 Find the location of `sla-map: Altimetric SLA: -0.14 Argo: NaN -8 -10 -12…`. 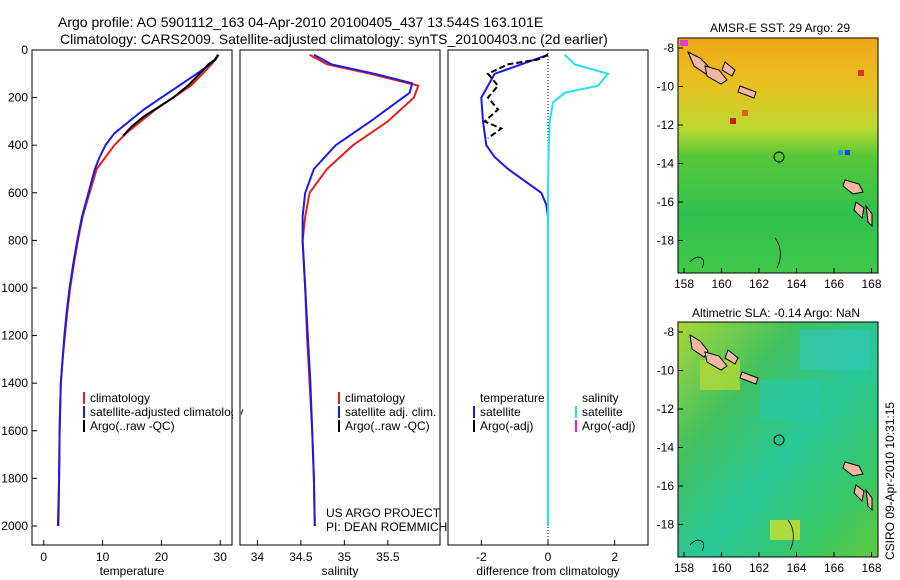

sla-map: Altimetric SLA: -0.14 Argo: NaN -8 -10 -12… is located at coordinates (769, 440).